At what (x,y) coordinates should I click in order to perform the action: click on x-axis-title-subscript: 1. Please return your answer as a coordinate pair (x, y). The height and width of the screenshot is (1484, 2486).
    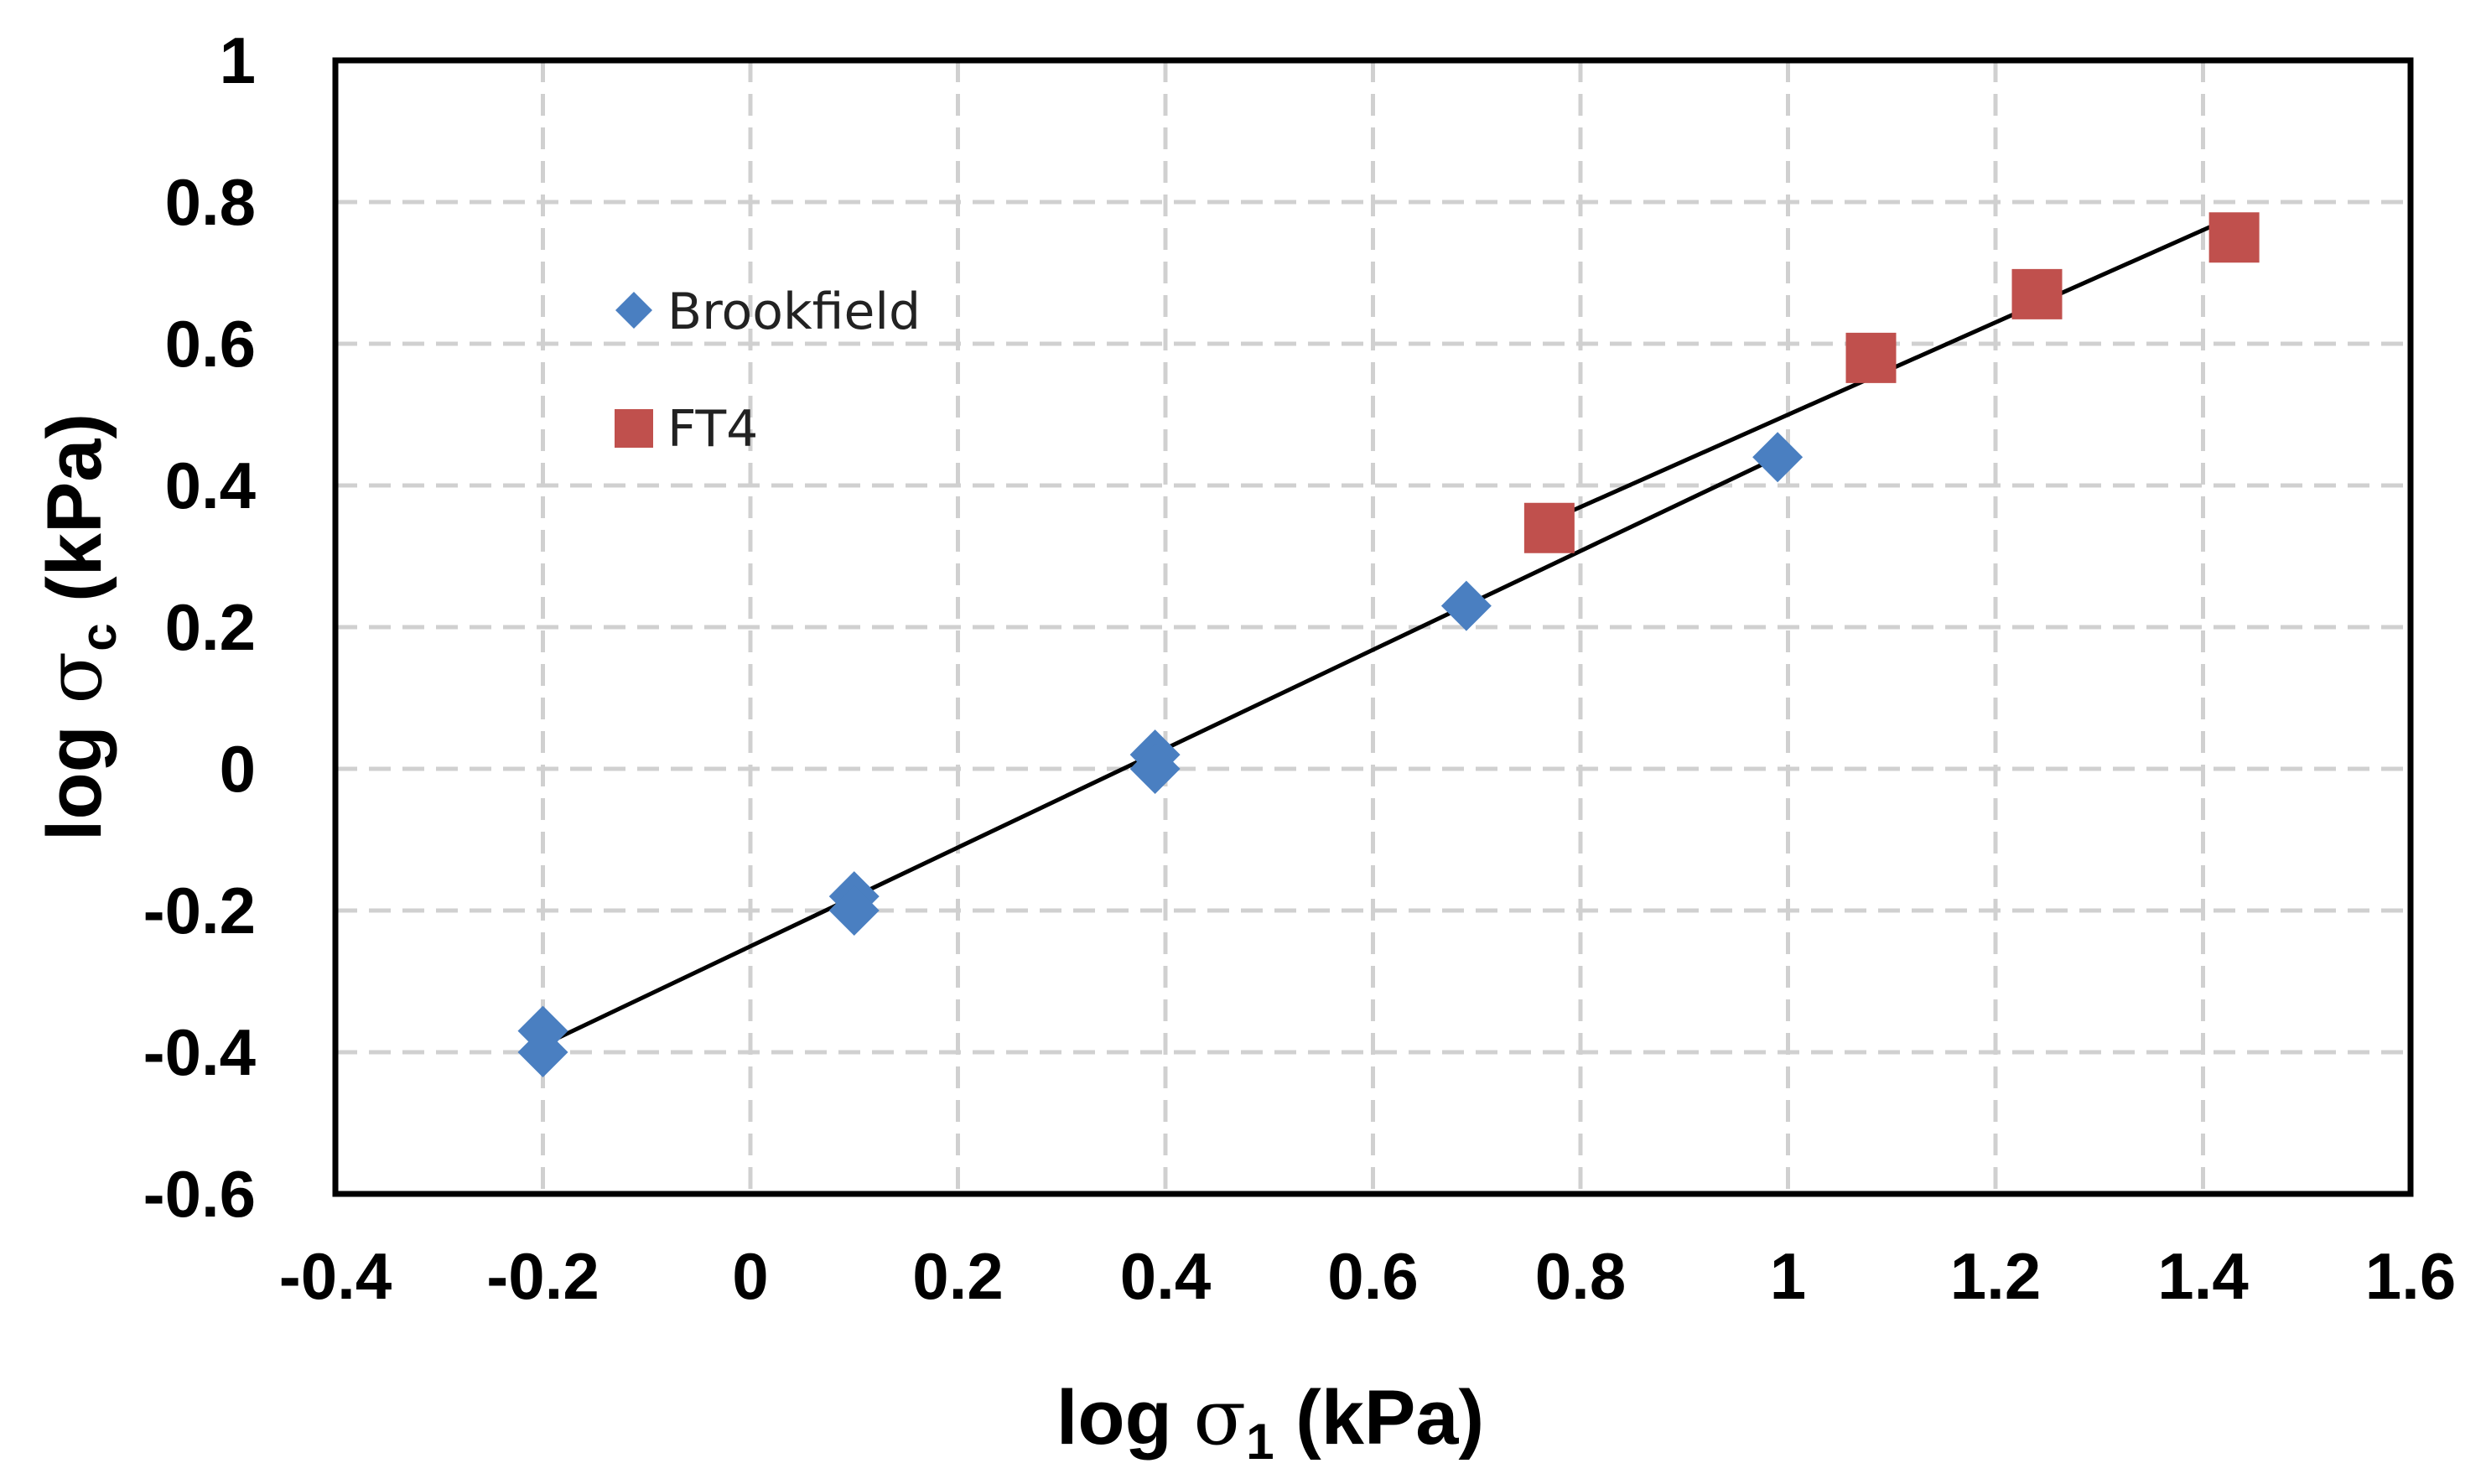
    Looking at the image, I should click on (1260, 1442).